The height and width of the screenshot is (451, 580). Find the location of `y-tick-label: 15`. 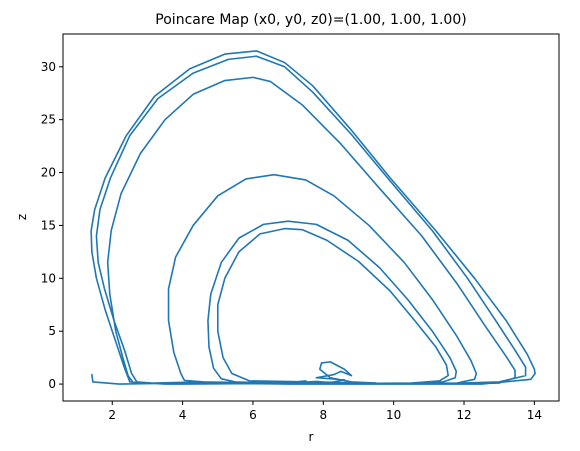

y-tick-label: 15 is located at coordinates (48, 225).